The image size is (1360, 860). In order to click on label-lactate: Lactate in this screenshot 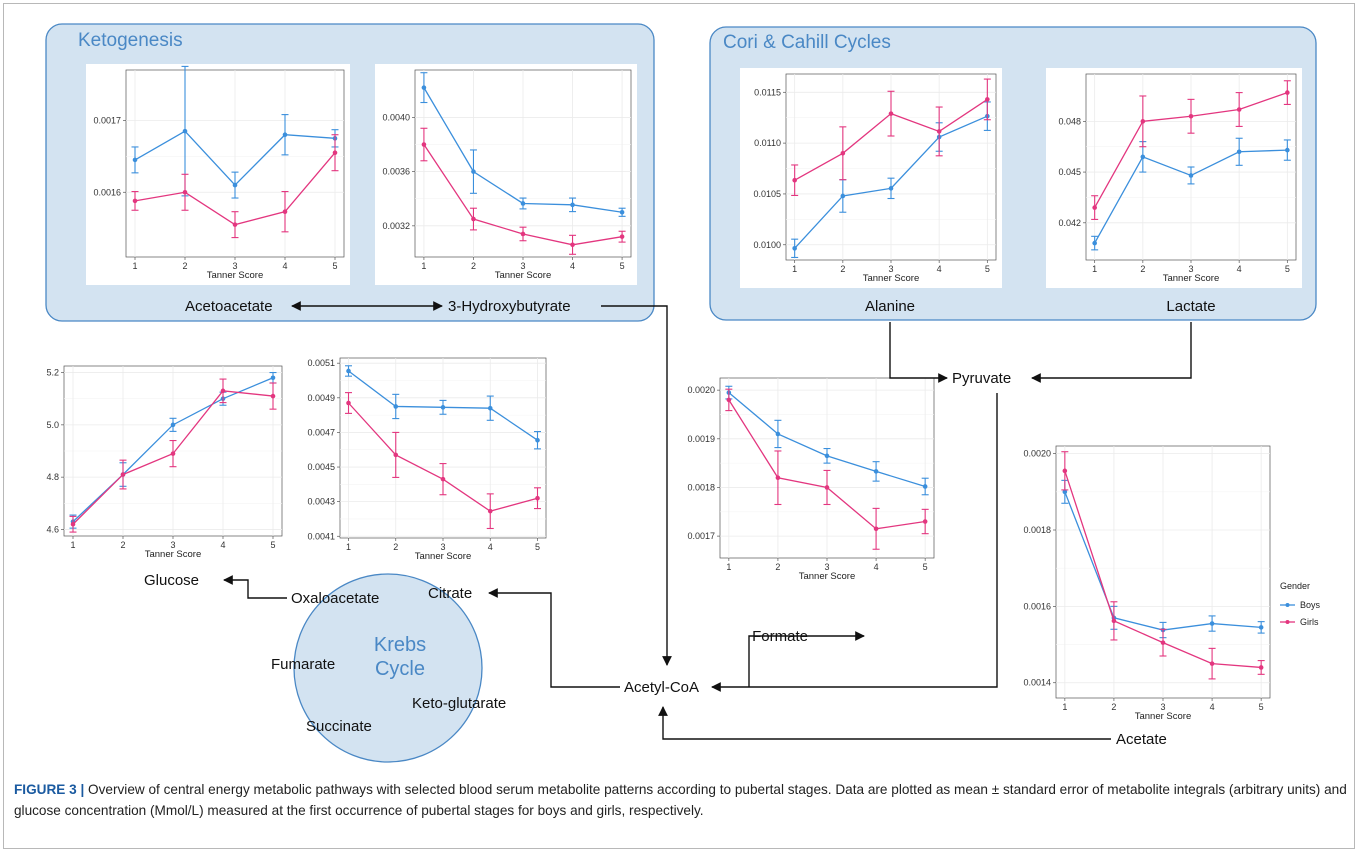, I will do `click(1190, 306)`.